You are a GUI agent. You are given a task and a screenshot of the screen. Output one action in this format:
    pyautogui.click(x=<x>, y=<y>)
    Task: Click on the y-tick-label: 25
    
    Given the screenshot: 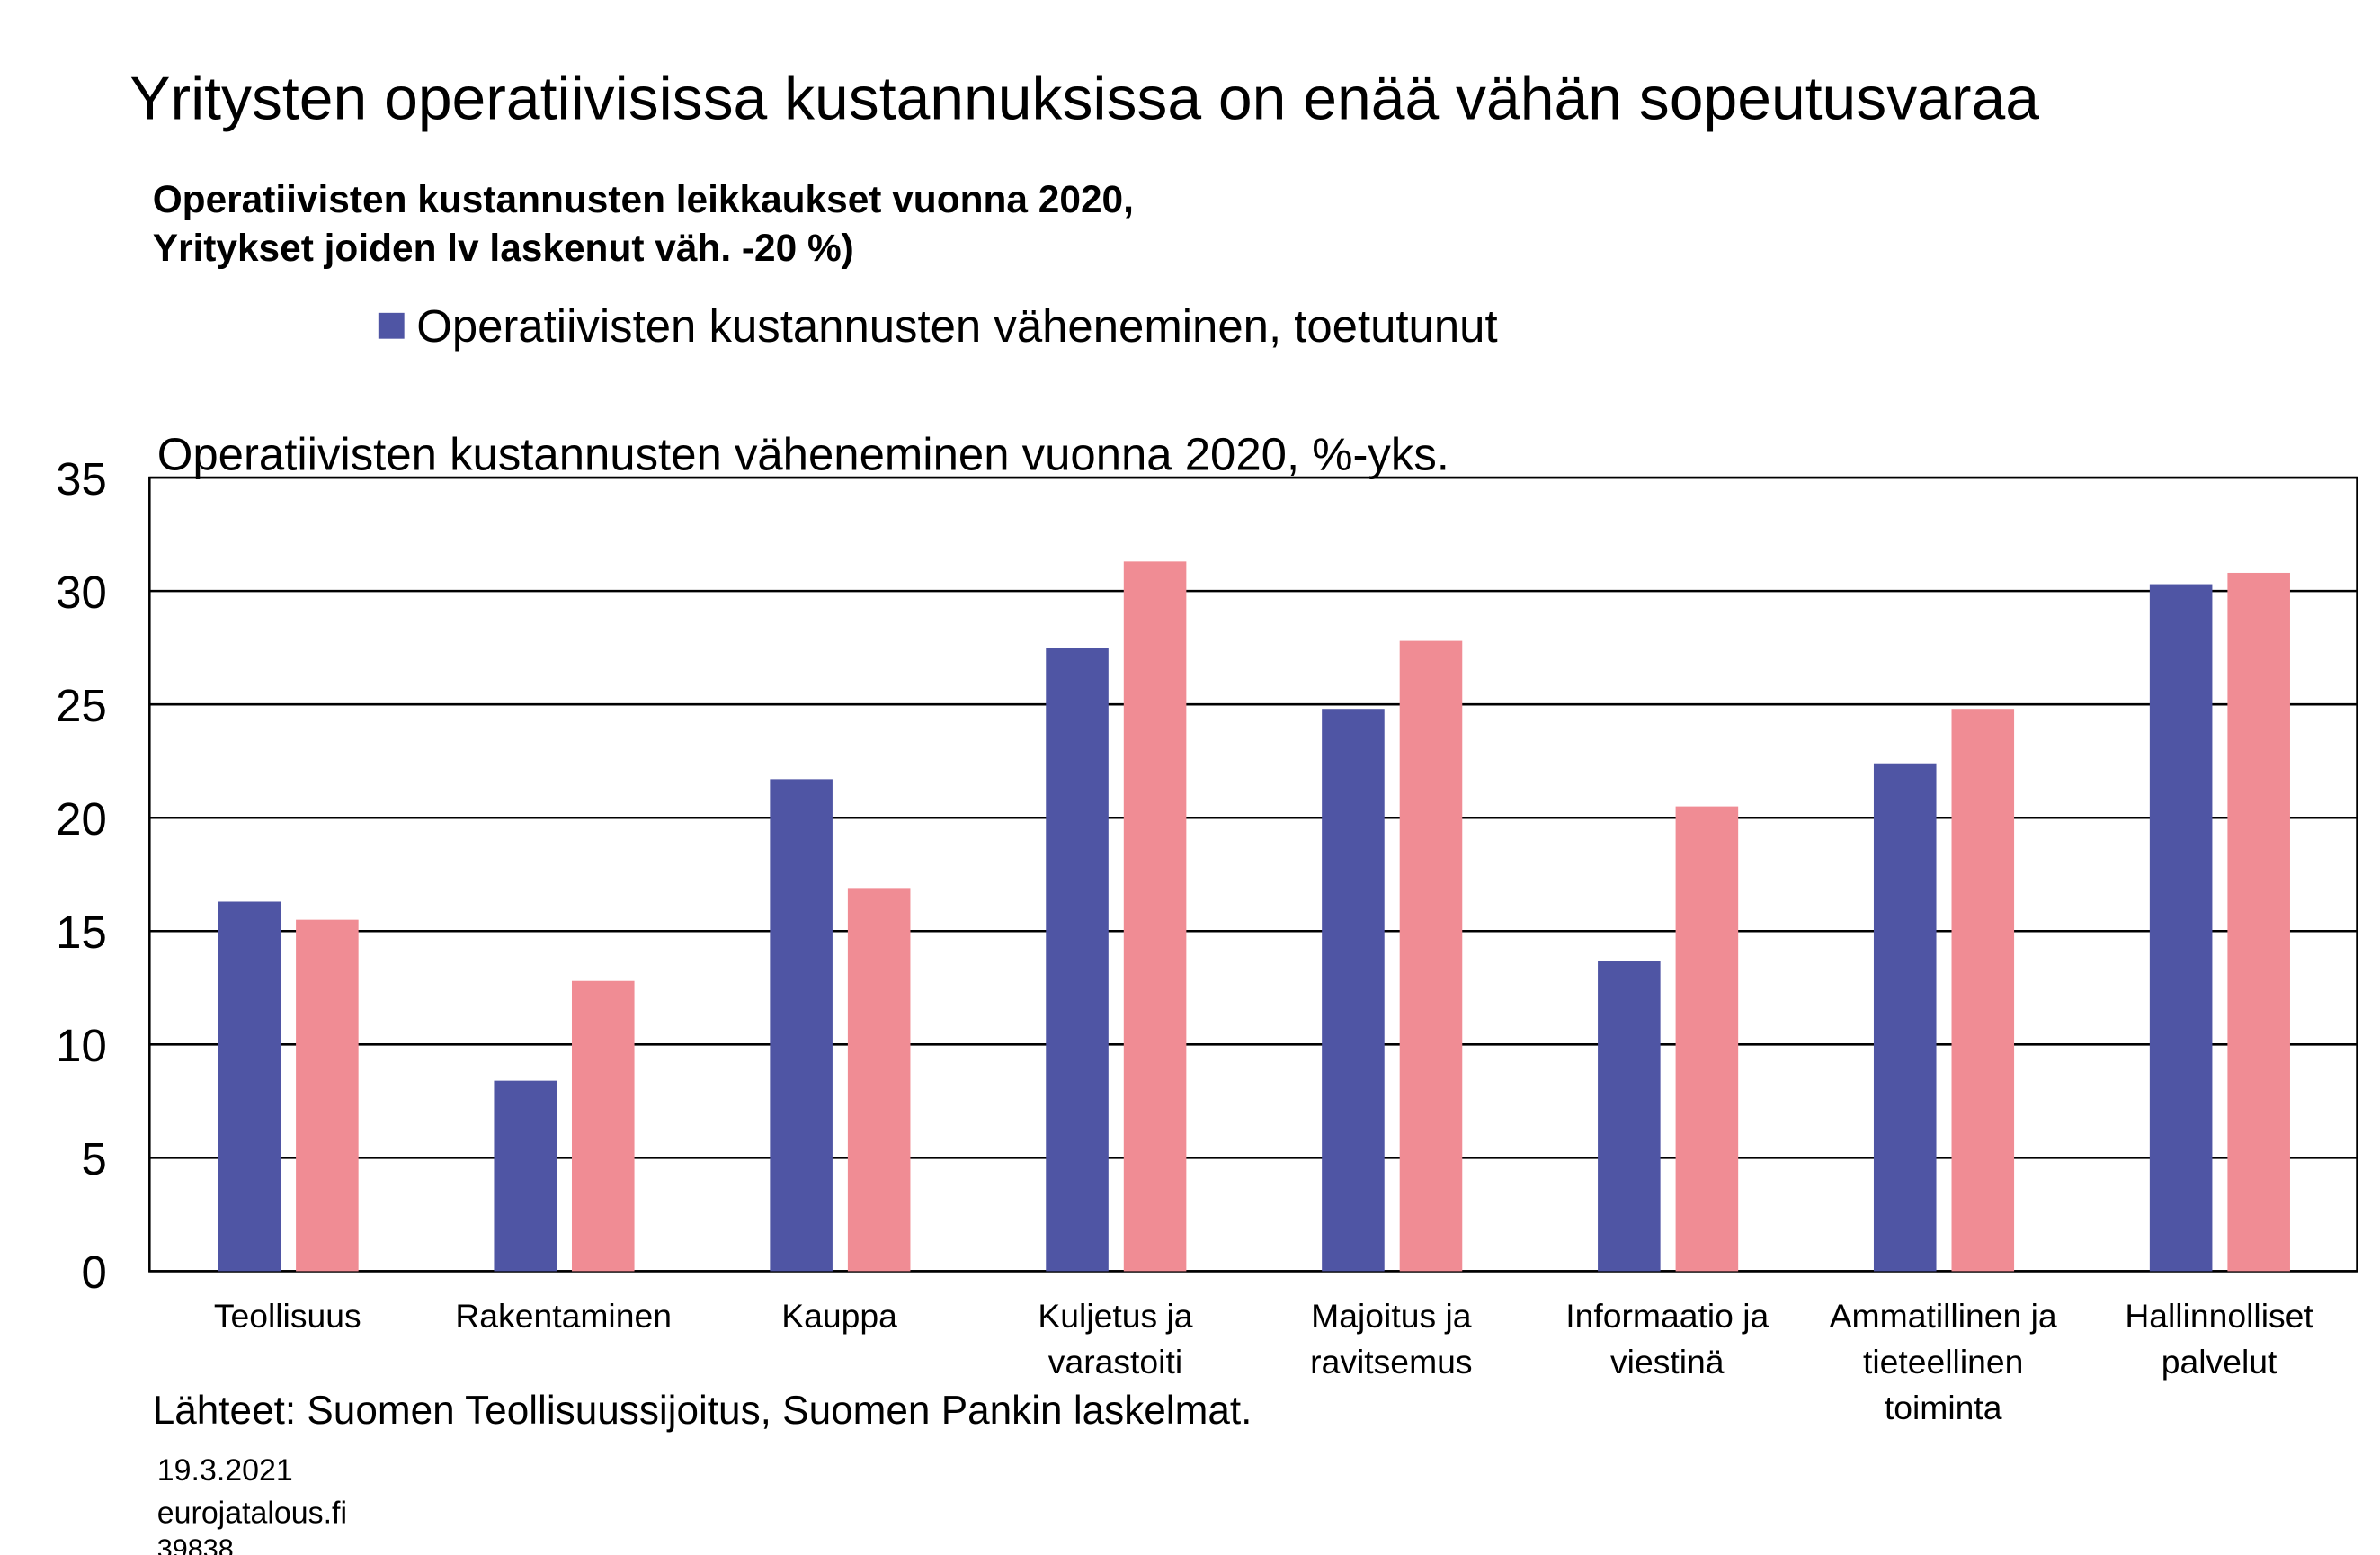 What is the action you would take?
    pyautogui.click(x=82, y=705)
    